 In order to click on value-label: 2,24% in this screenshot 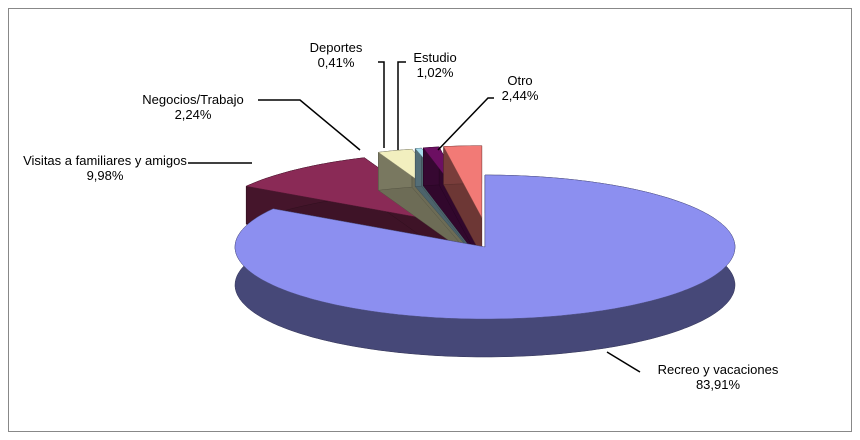, I will do `click(193, 114)`.